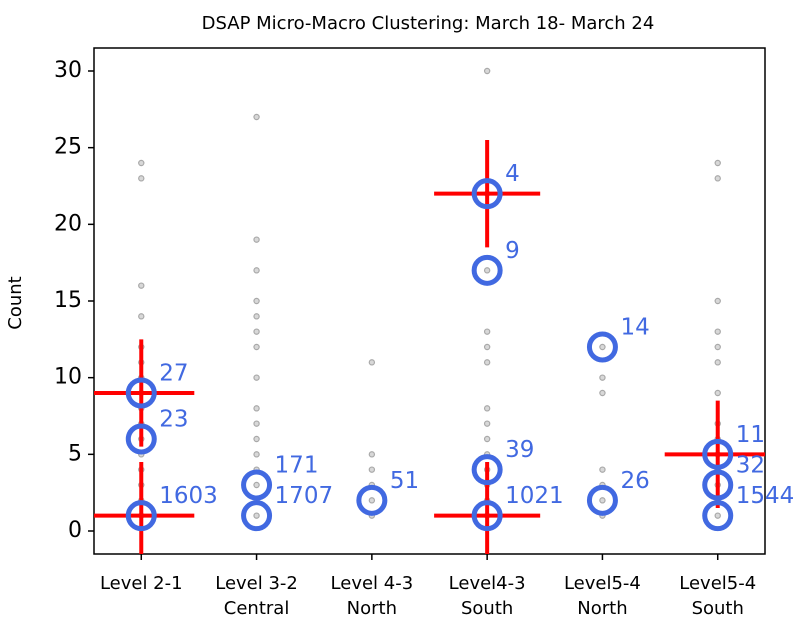 The width and height of the screenshot is (810, 639). What do you see at coordinates (173, 420) in the screenshot?
I see `cluster-size-label: 23` at bounding box center [173, 420].